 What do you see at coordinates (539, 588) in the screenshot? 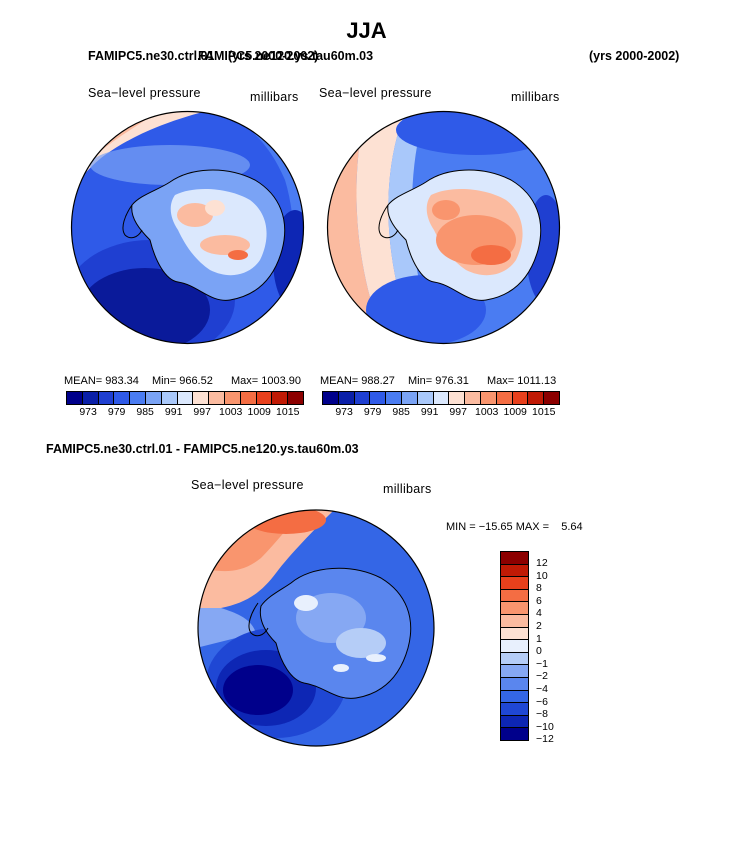
I see `colorbar-tick-label: 8` at bounding box center [539, 588].